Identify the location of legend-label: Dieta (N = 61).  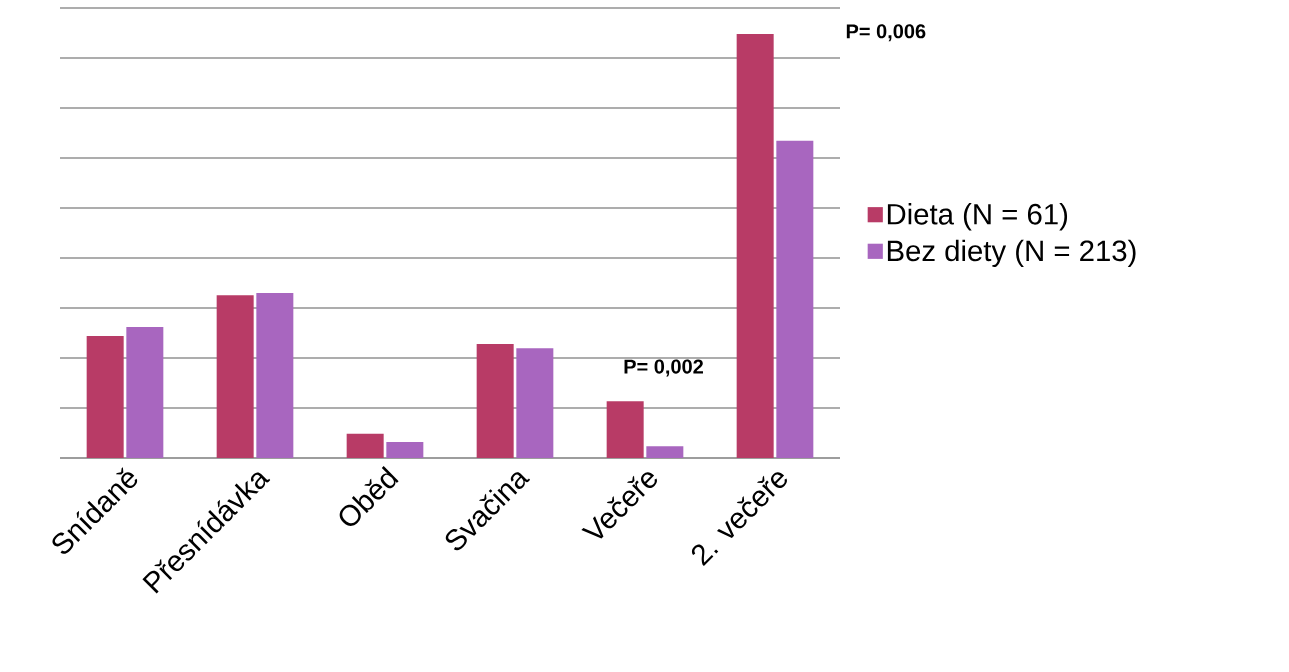
(977, 217).